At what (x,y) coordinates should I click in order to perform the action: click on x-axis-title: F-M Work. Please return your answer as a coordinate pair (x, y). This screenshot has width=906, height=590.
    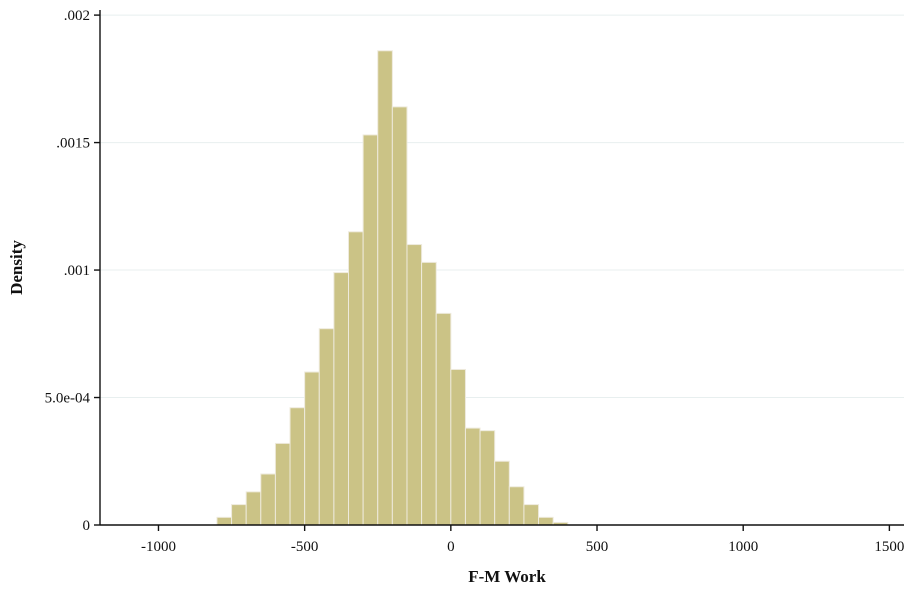
    Looking at the image, I should click on (507, 576).